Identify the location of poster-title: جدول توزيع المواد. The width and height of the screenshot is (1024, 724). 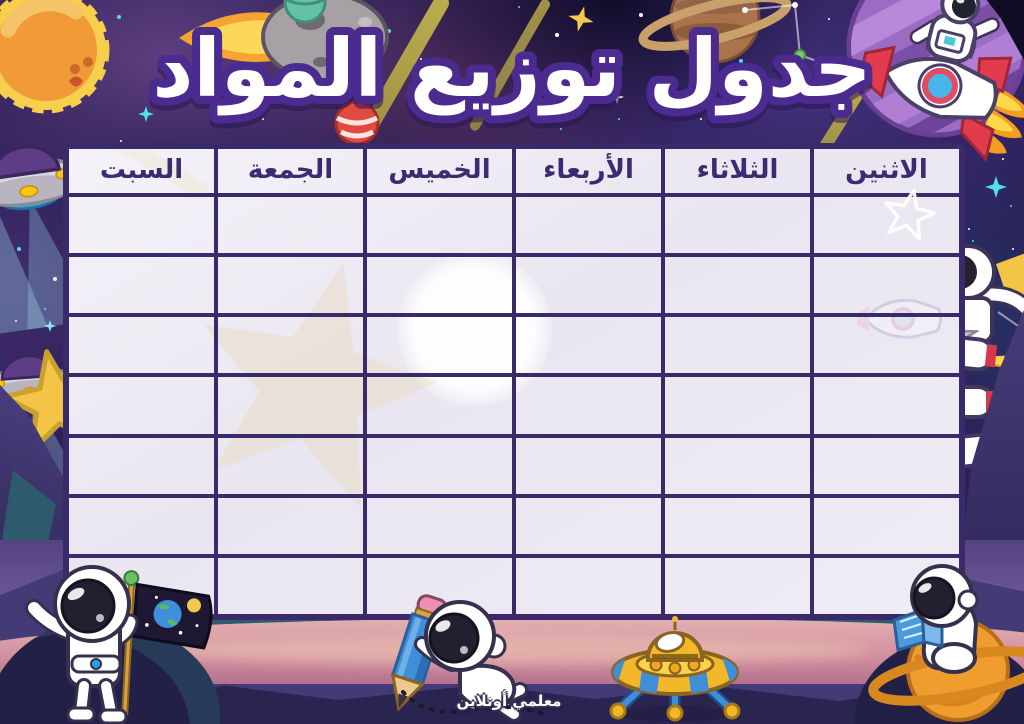
(511, 69).